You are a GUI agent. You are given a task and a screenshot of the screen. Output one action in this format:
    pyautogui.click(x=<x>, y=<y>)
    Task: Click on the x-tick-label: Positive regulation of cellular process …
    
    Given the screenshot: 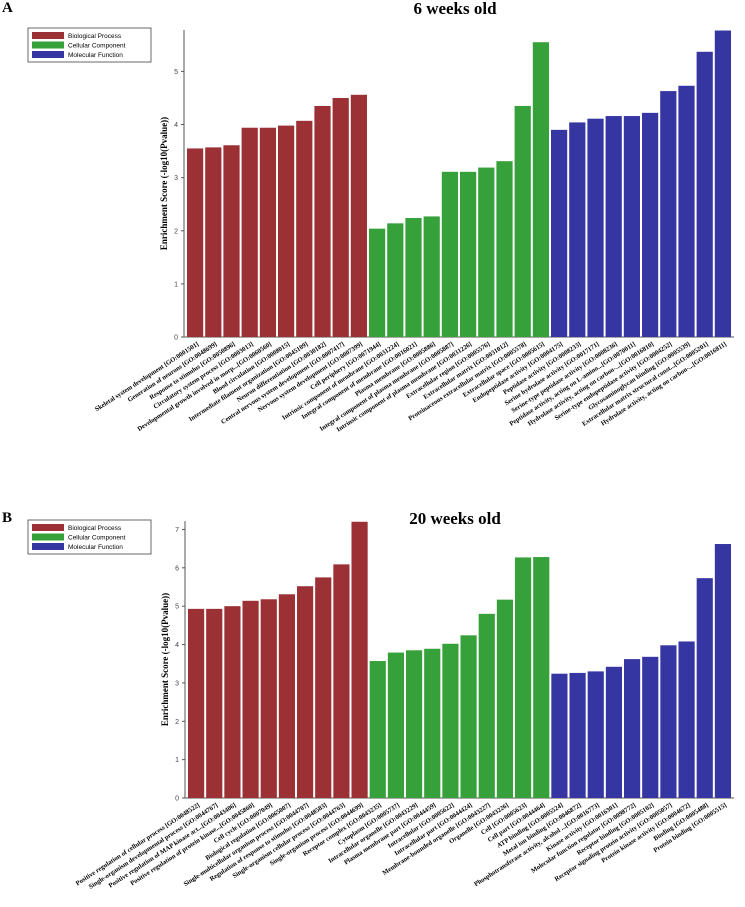 What is the action you would take?
    pyautogui.click(x=138, y=845)
    